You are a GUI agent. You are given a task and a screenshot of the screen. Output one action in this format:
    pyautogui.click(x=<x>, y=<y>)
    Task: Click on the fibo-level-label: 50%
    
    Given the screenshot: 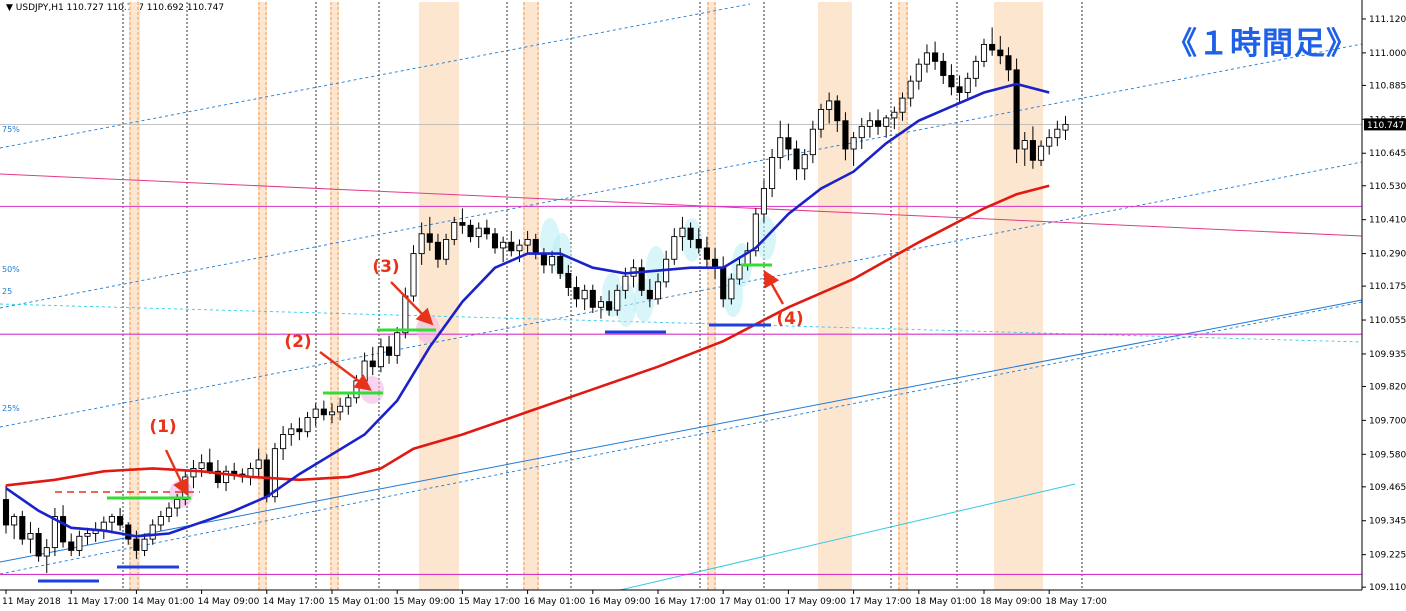 What is the action you would take?
    pyautogui.click(x=11, y=269)
    